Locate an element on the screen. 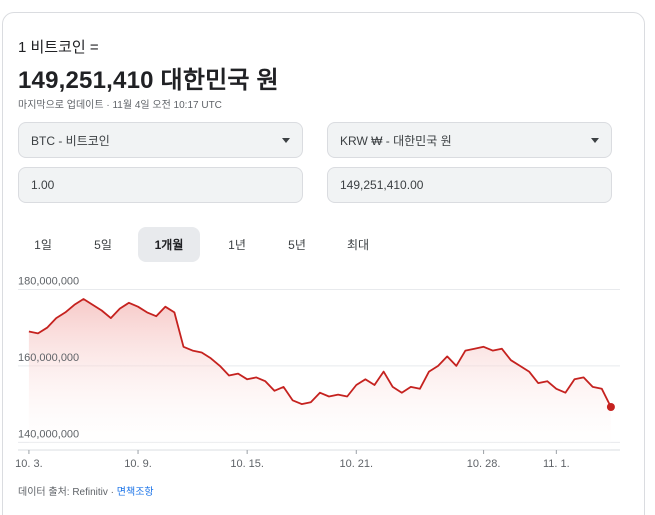 Image resolution: width=655 pixels, height=515 pixels. tab-label: 1년 is located at coordinates (237, 245).